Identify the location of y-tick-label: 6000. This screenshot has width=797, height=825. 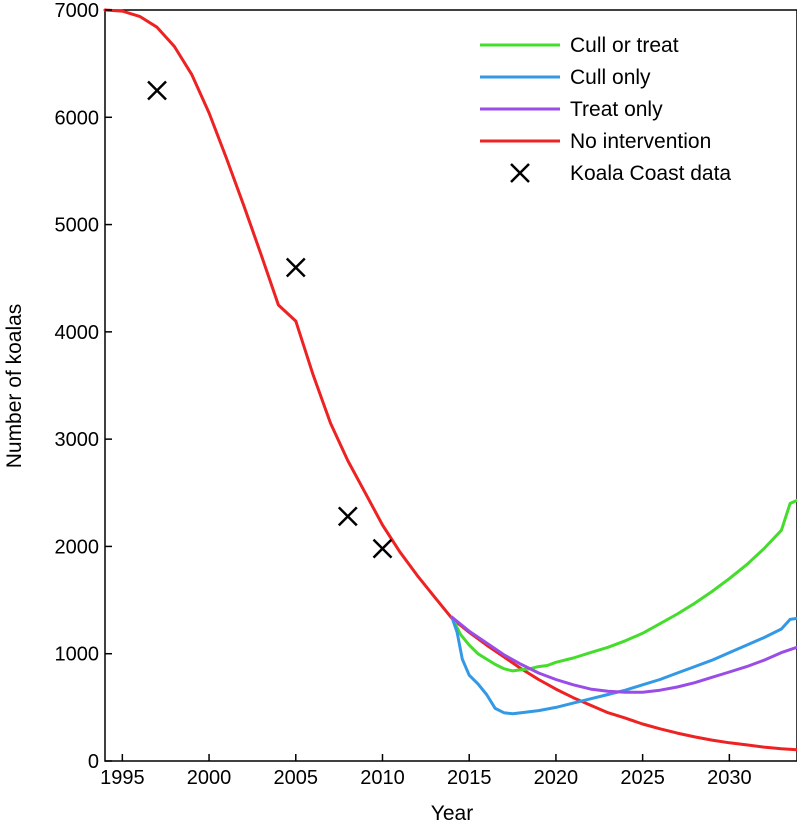
(77, 118).